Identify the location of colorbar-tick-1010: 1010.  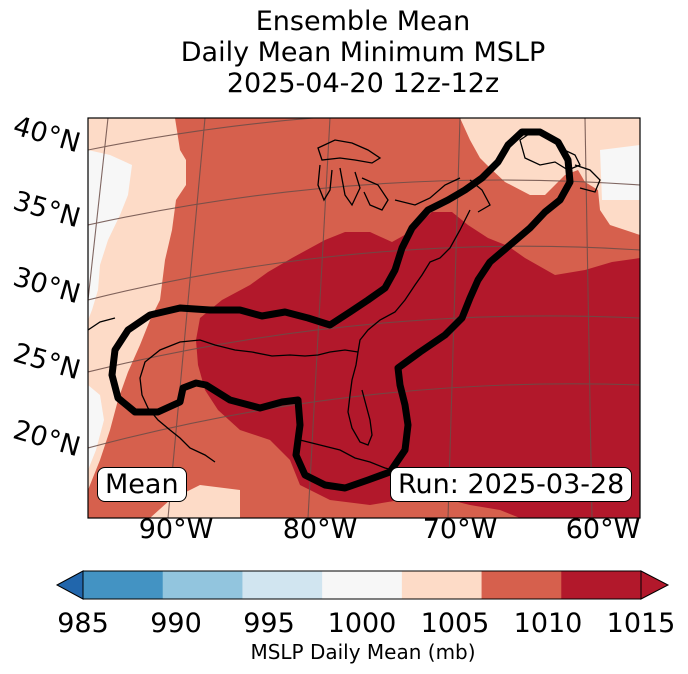
(548, 623).